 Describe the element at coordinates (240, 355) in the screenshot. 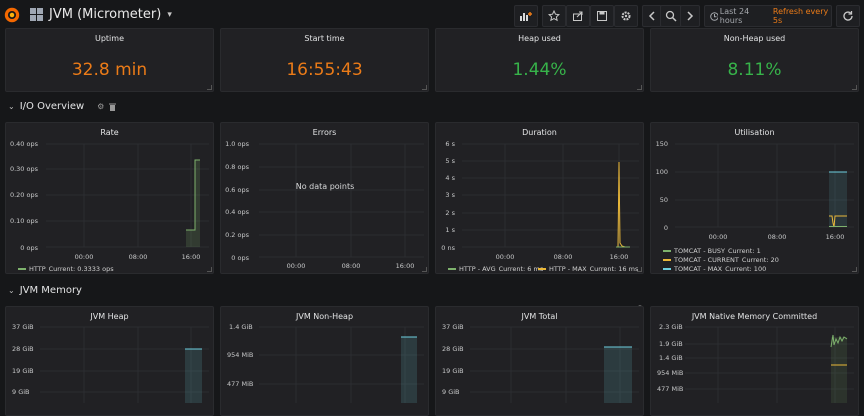

I see `y-tick: 954 MiB` at that location.